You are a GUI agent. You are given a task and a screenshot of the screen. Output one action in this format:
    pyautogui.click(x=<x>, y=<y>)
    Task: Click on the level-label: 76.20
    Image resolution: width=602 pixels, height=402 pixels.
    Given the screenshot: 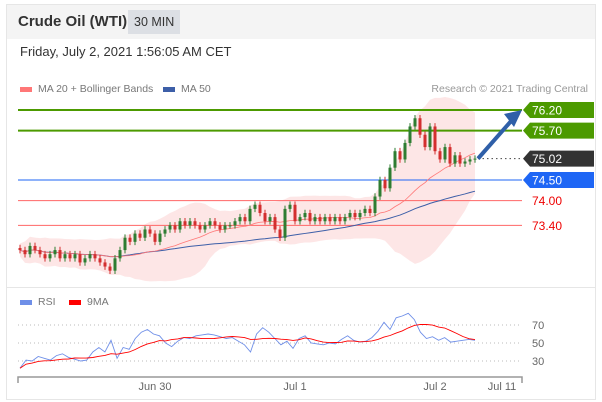 What is the action you would take?
    pyautogui.click(x=547, y=111)
    